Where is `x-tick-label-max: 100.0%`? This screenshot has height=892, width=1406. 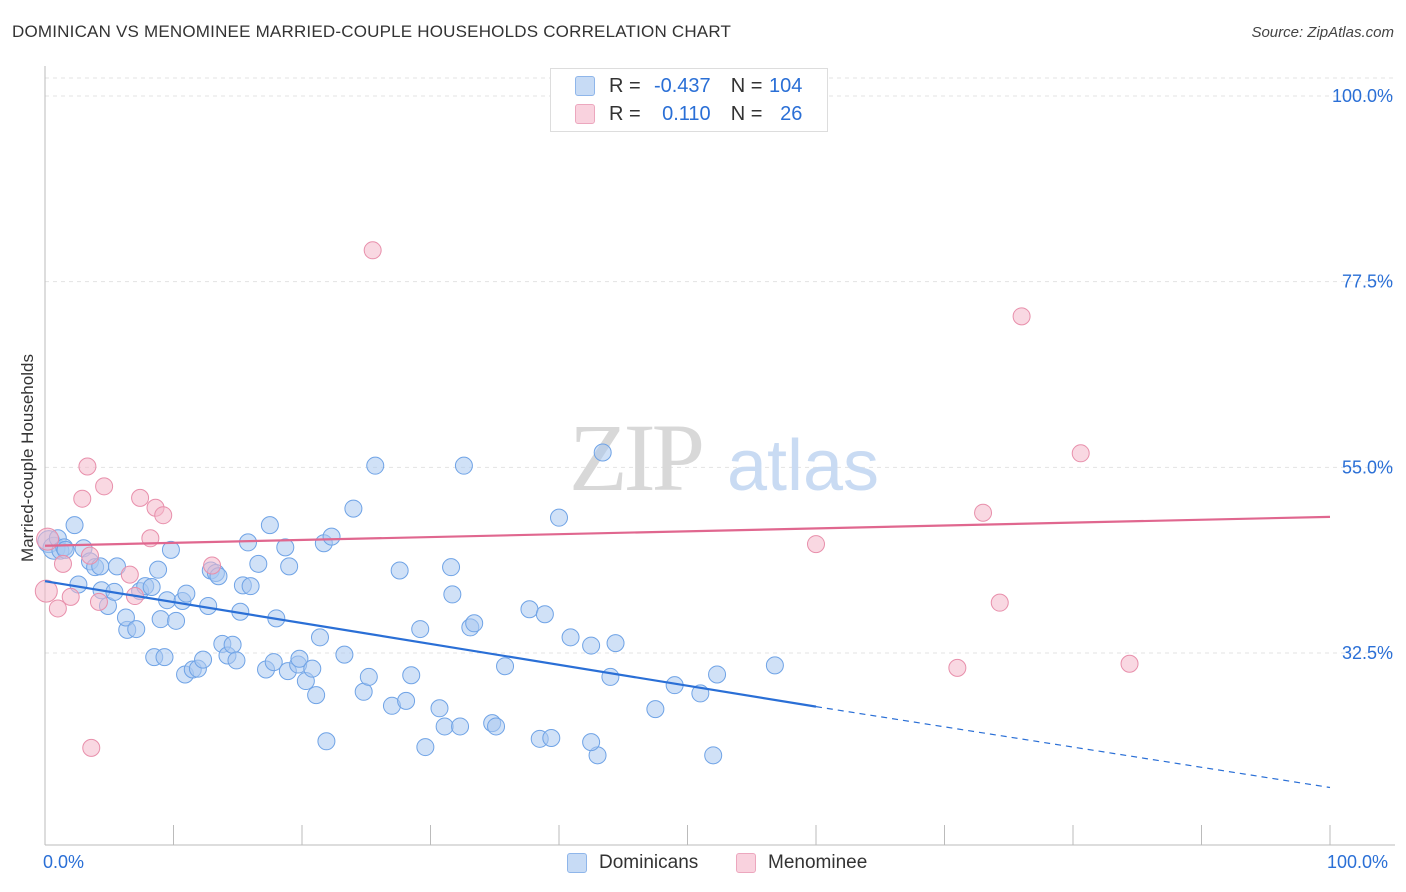
x-tick-label-max: 100.0% is located at coordinates (1358, 862).